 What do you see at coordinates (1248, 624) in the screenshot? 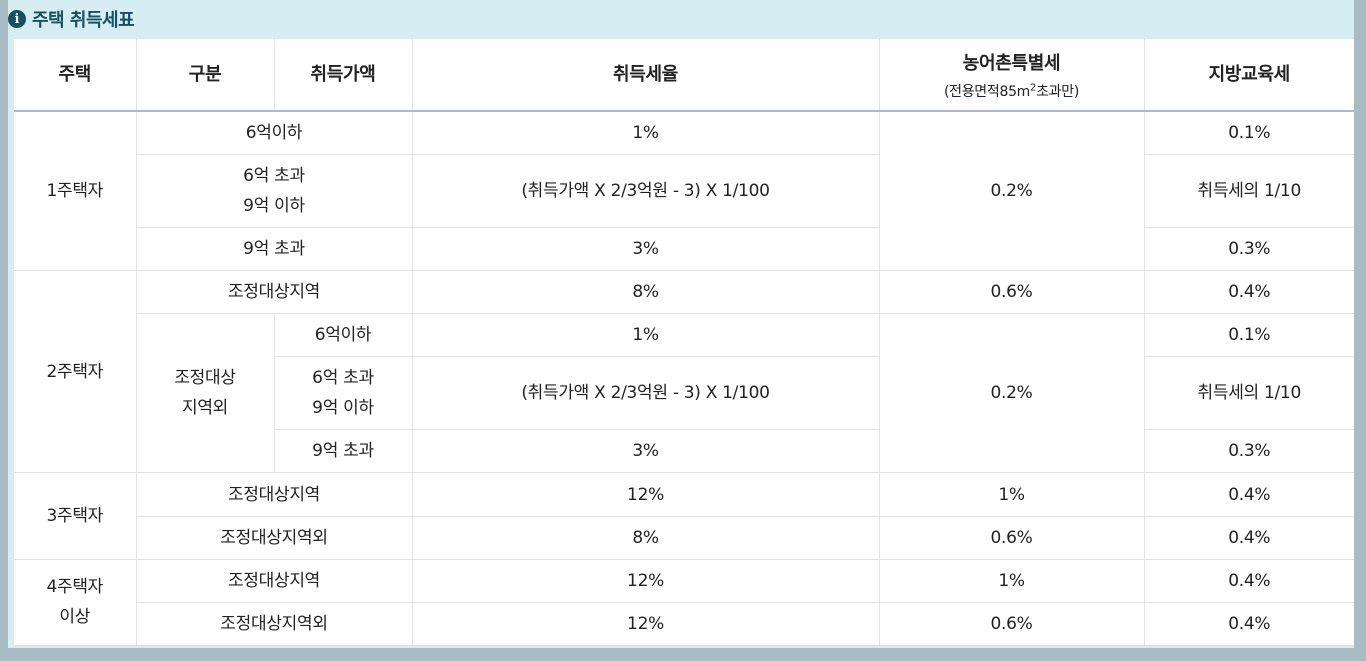
I see `four-r2-edu: 0.4%` at bounding box center [1248, 624].